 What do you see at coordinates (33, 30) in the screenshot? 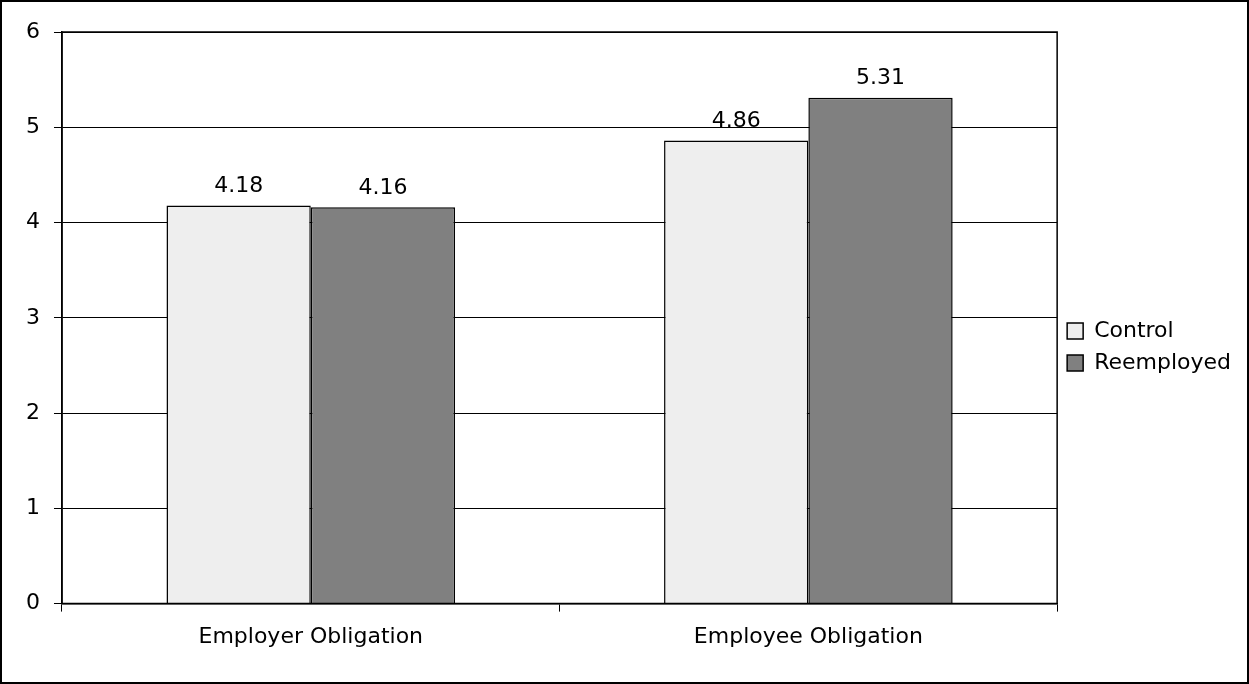
I see `y-tick-label: 6` at bounding box center [33, 30].